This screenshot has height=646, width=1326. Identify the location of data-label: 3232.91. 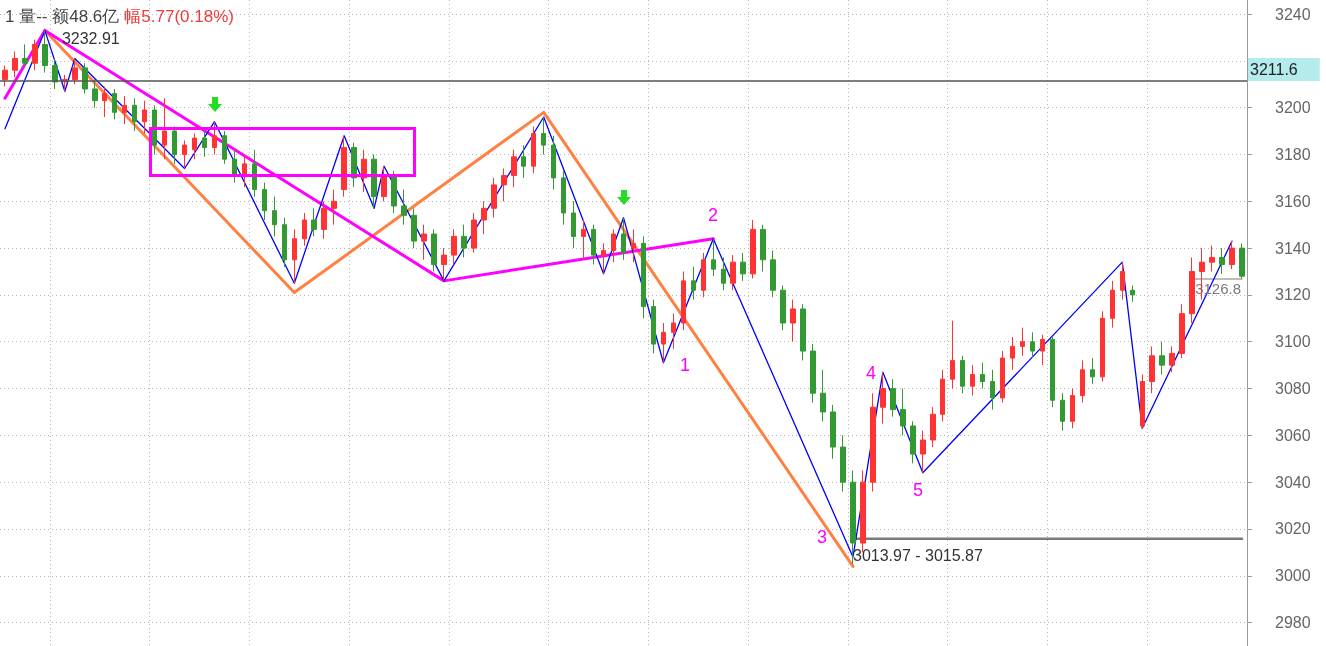
(90, 39).